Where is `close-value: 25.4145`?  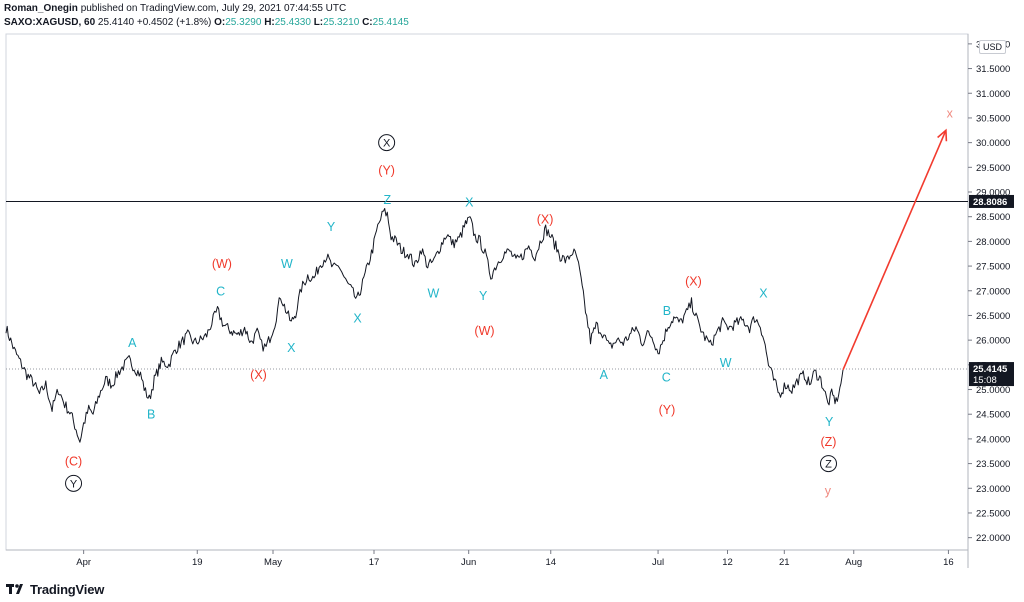
close-value: 25.4145 is located at coordinates (390, 22).